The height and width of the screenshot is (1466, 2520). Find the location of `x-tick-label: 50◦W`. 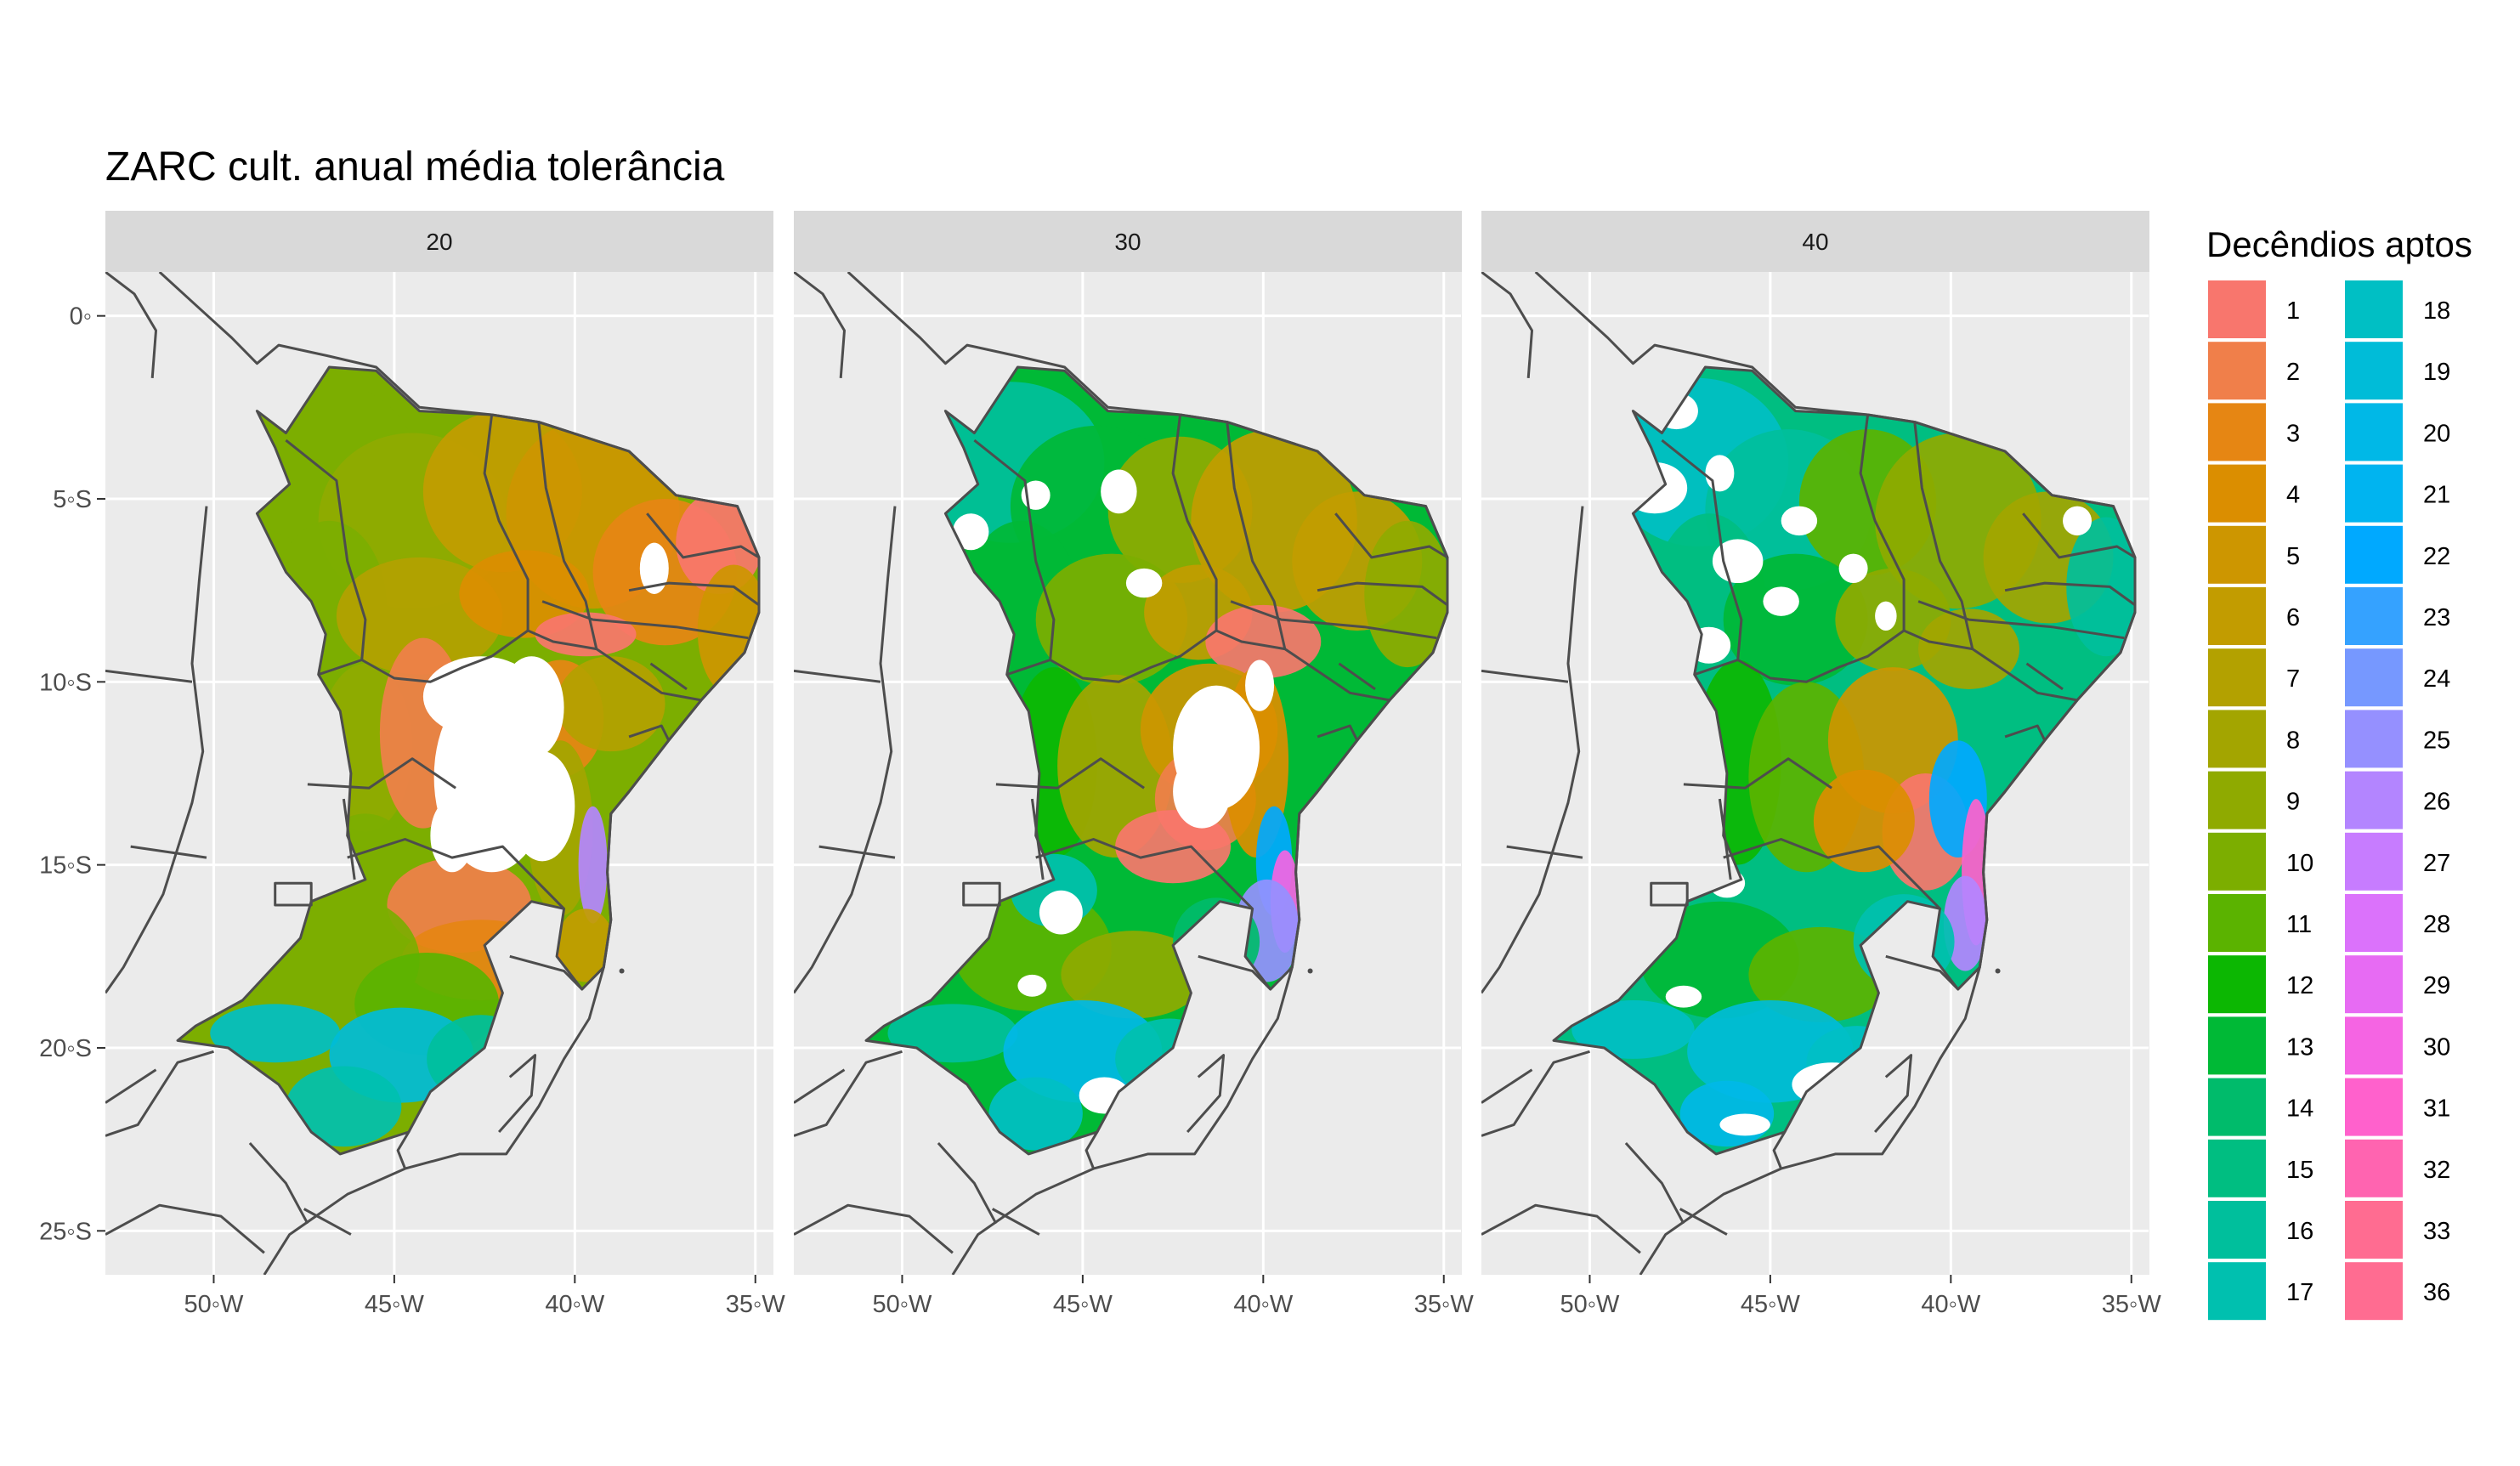

x-tick-label: 50◦W is located at coordinates (214, 1304).